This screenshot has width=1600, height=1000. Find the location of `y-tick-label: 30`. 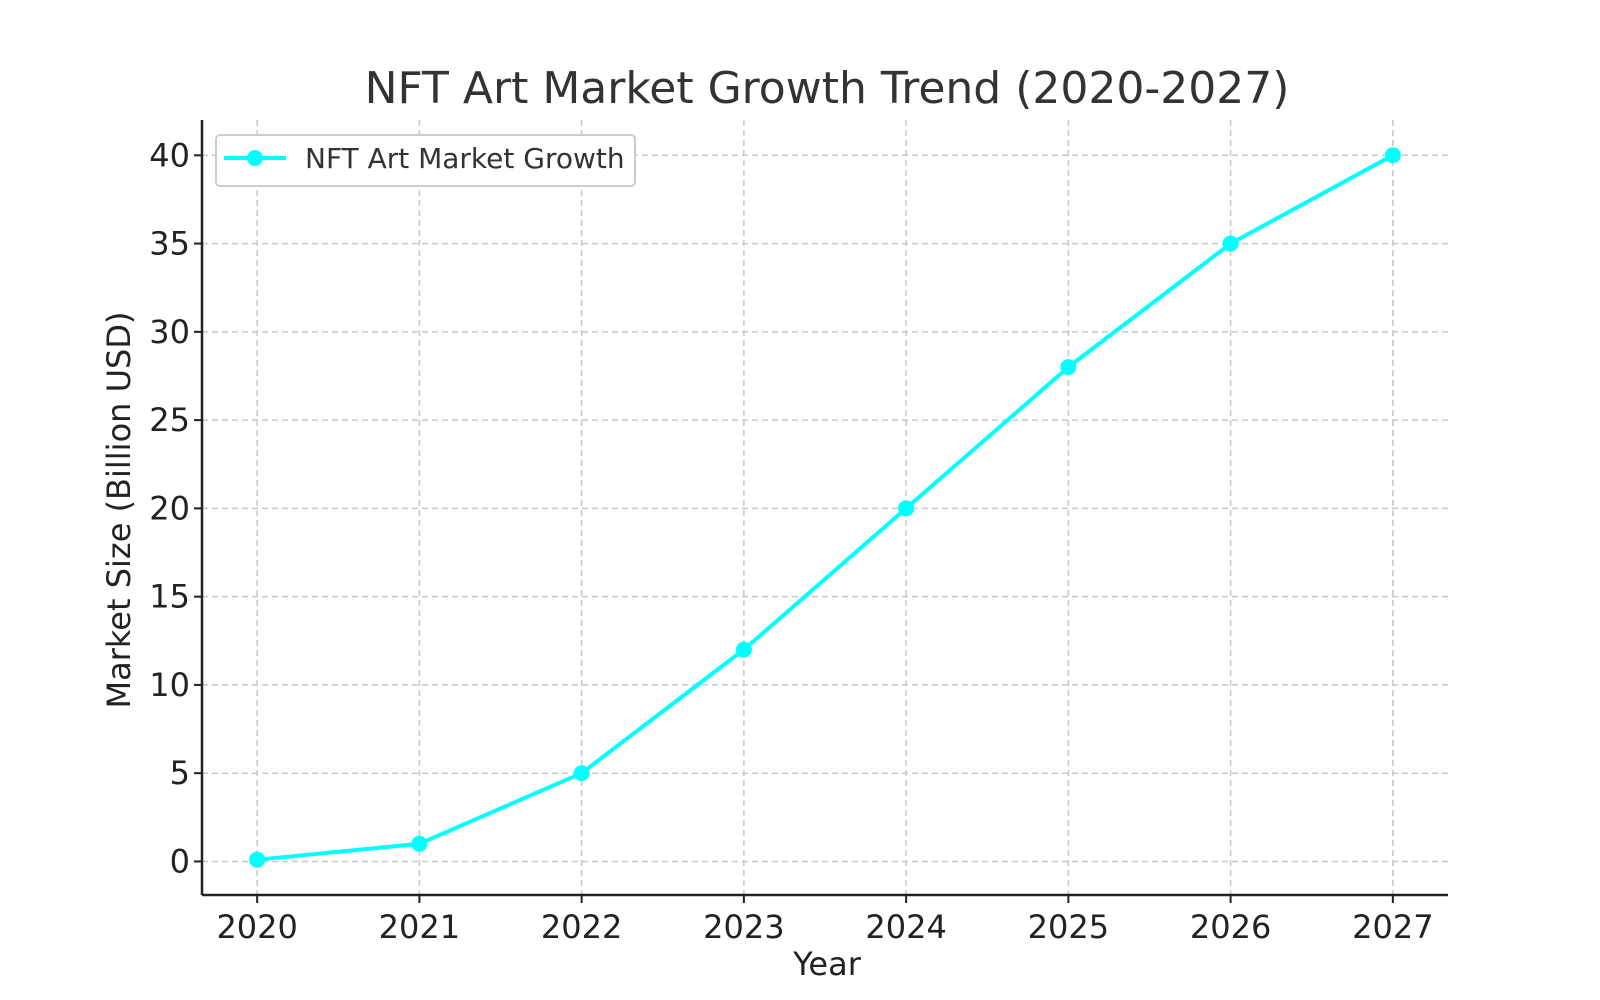

y-tick-label: 30 is located at coordinates (169, 332).